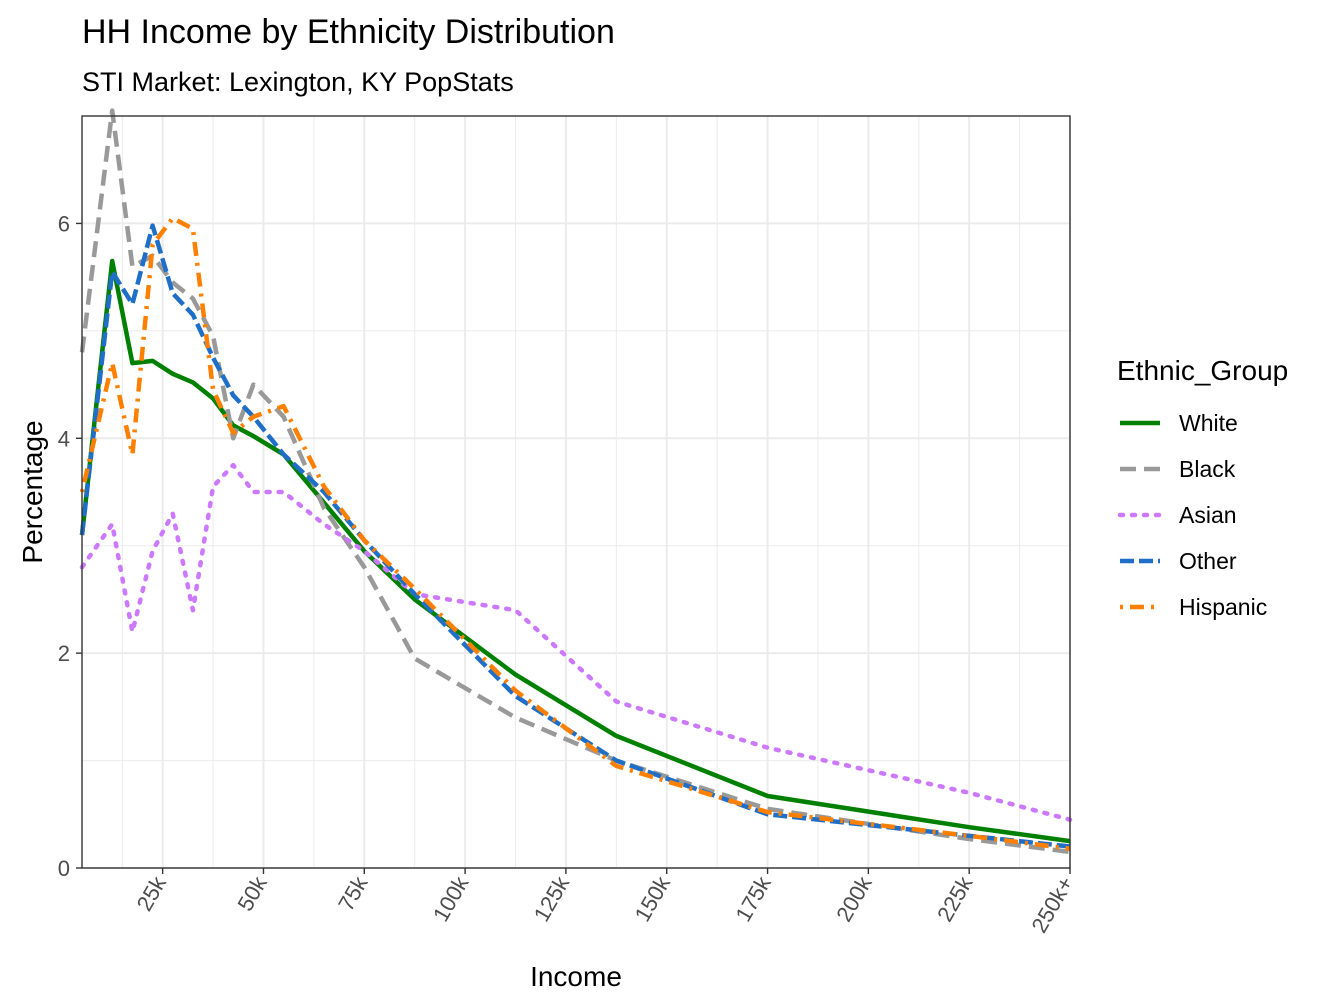 Image resolution: width=1344 pixels, height=1008 pixels. What do you see at coordinates (64, 223) in the screenshot?
I see `y-tick-label: 6` at bounding box center [64, 223].